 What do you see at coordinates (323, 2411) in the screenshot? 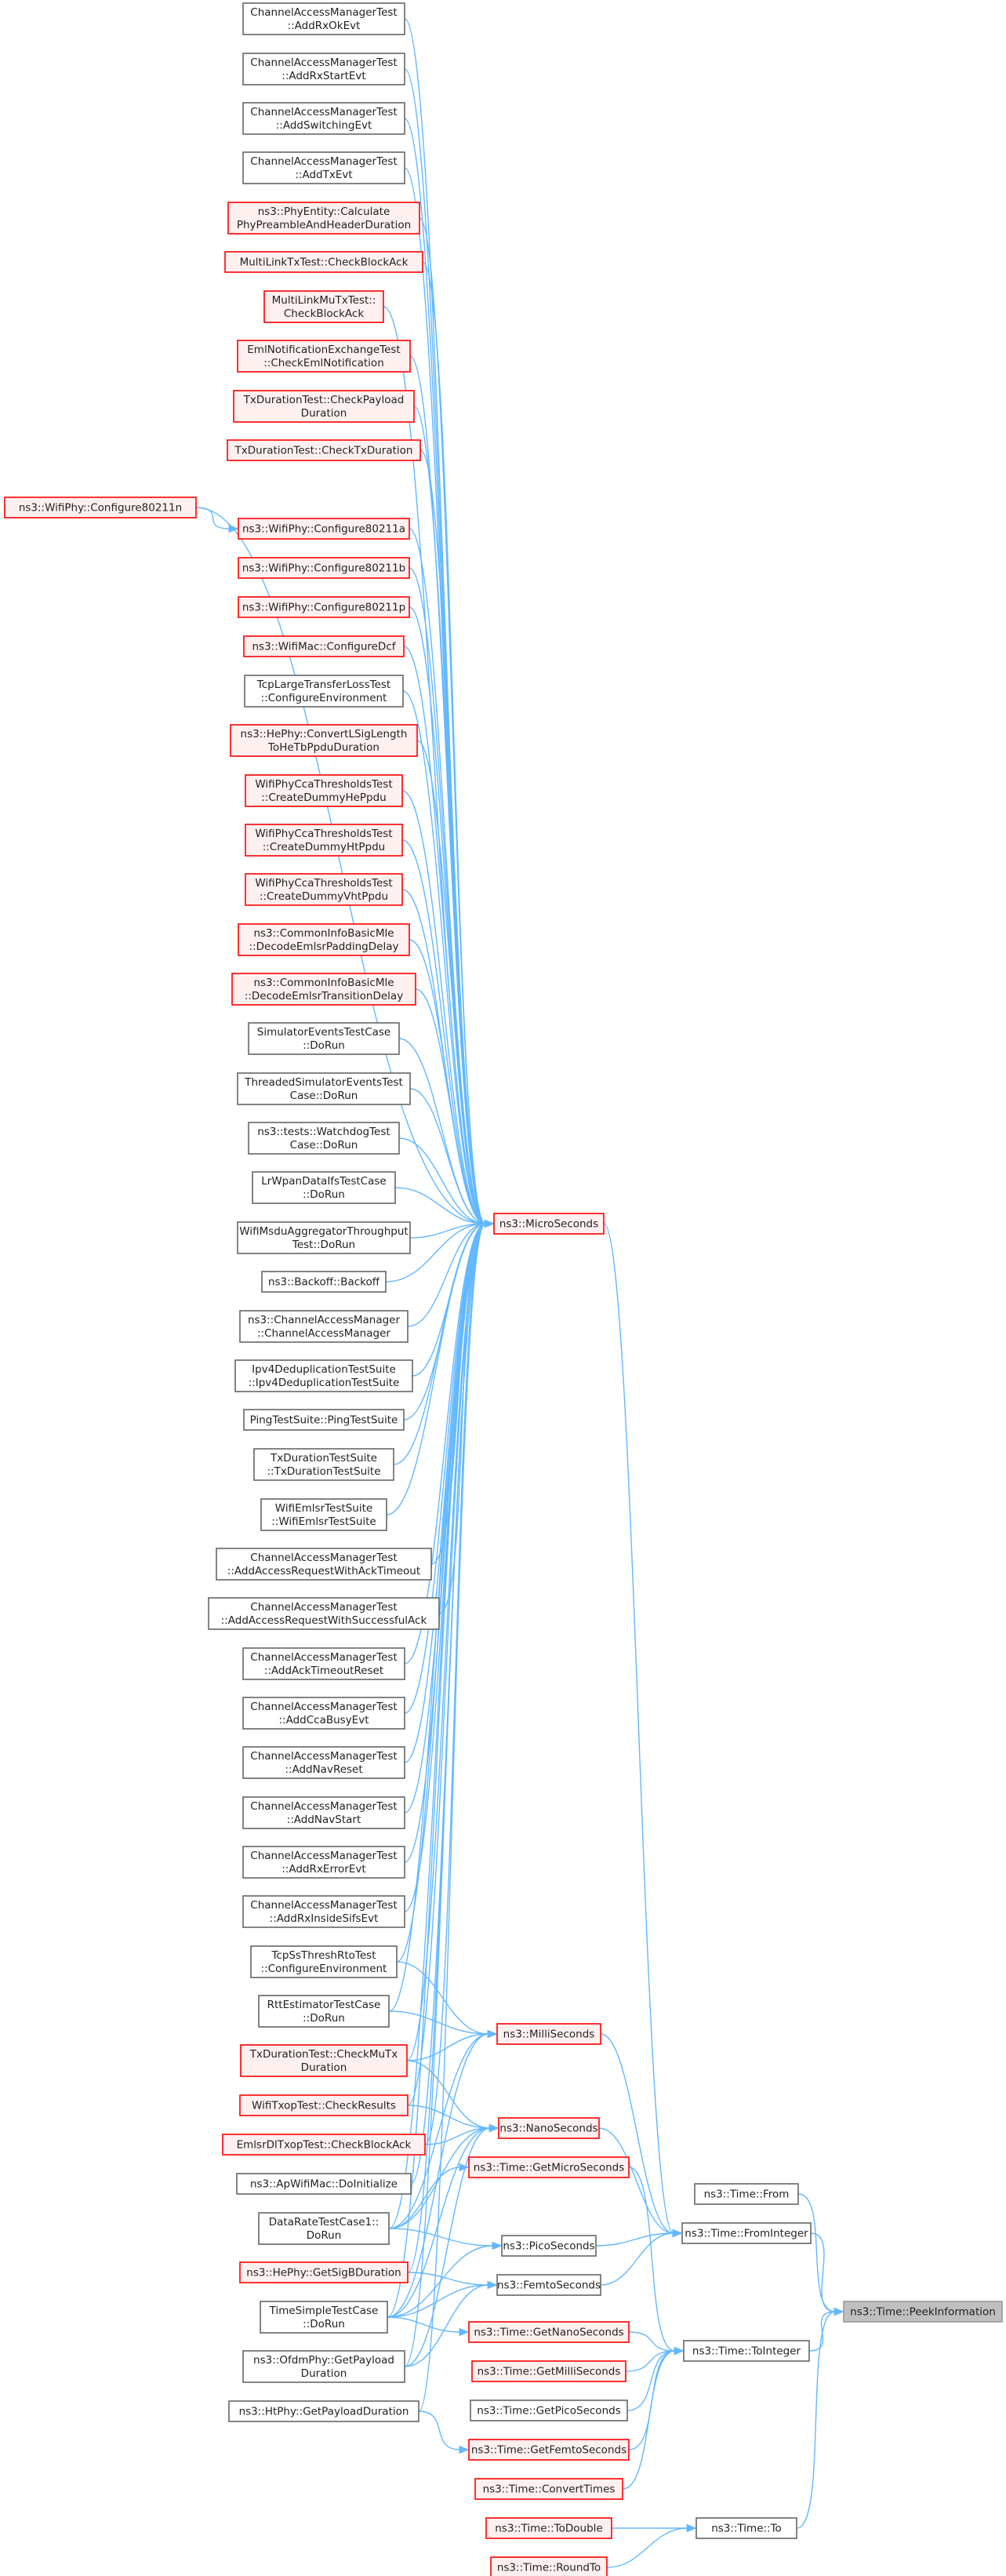
I see `graph-node-n52: ns3::HtPhy::GetPayloadDuration` at bounding box center [323, 2411].